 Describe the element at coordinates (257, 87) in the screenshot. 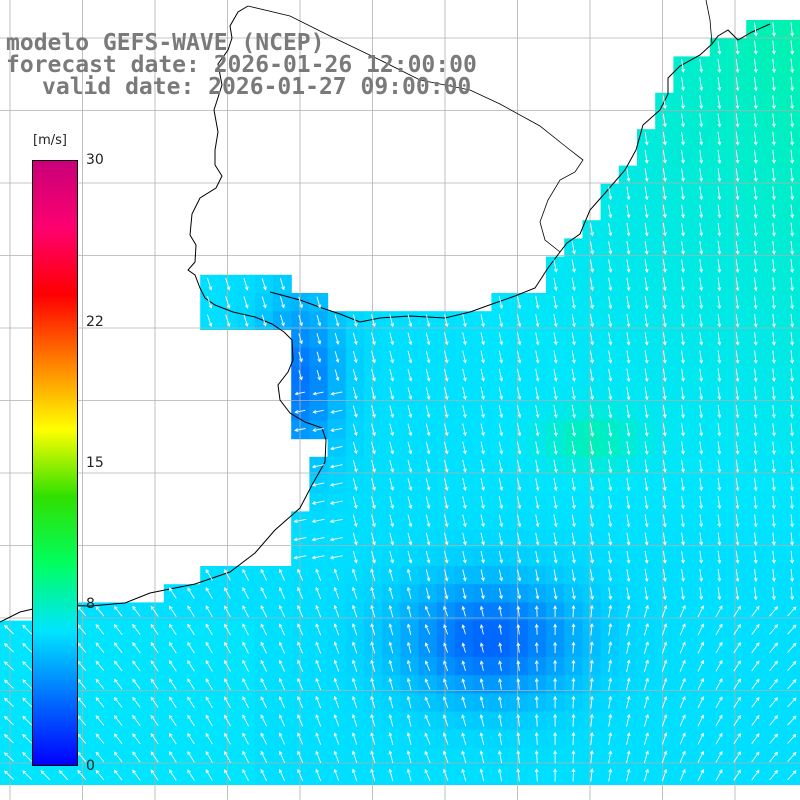

I see `title-valid-date: valid date: 2026-01-27 09:00:00` at that location.